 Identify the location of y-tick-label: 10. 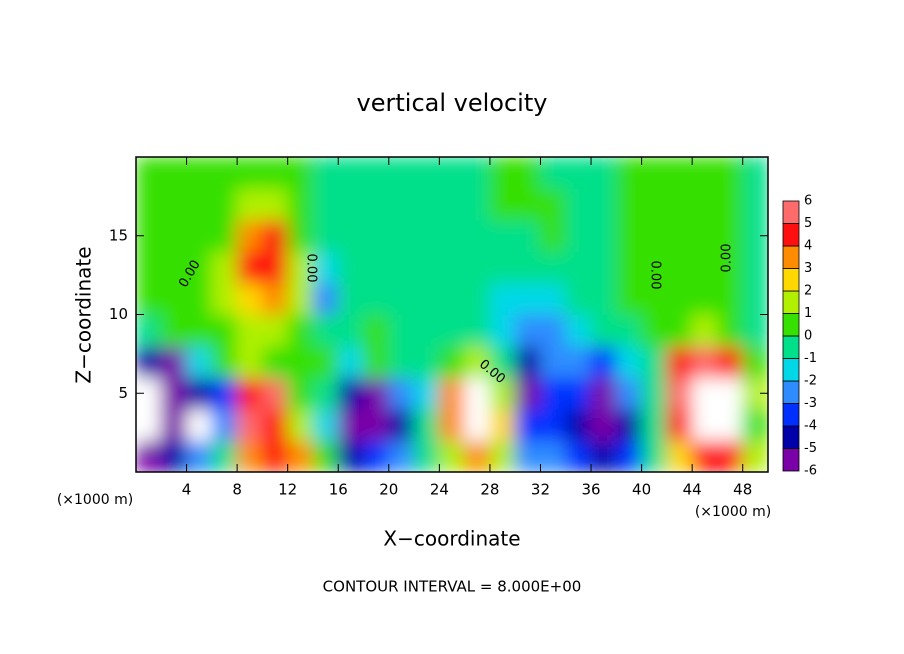
(118, 314).